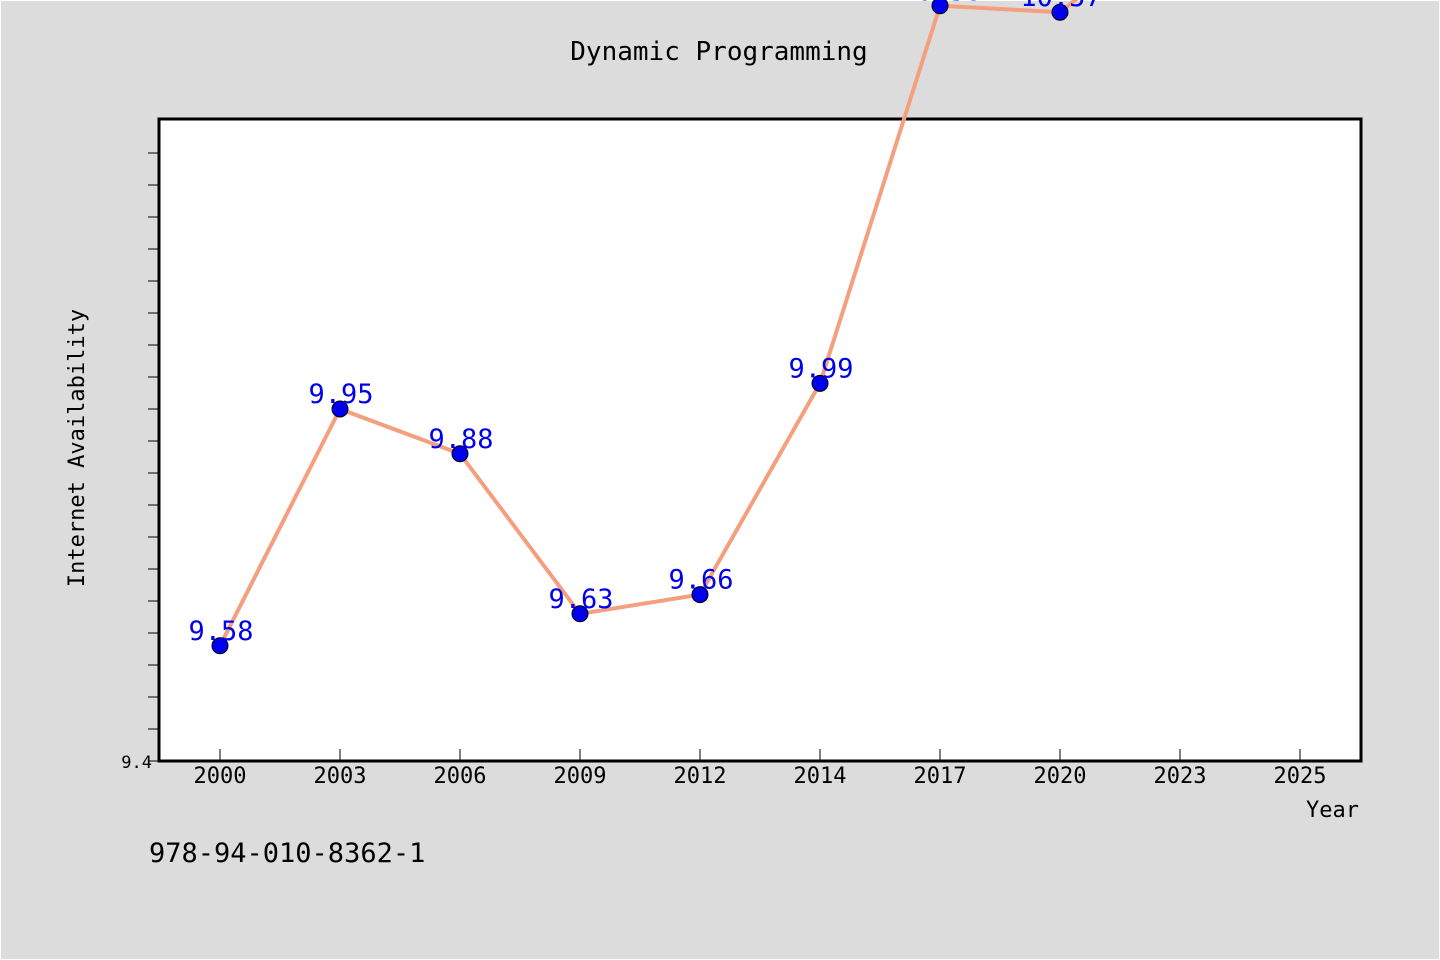  Describe the element at coordinates (580, 776) in the screenshot. I see `x-tick-label: 2009` at that location.